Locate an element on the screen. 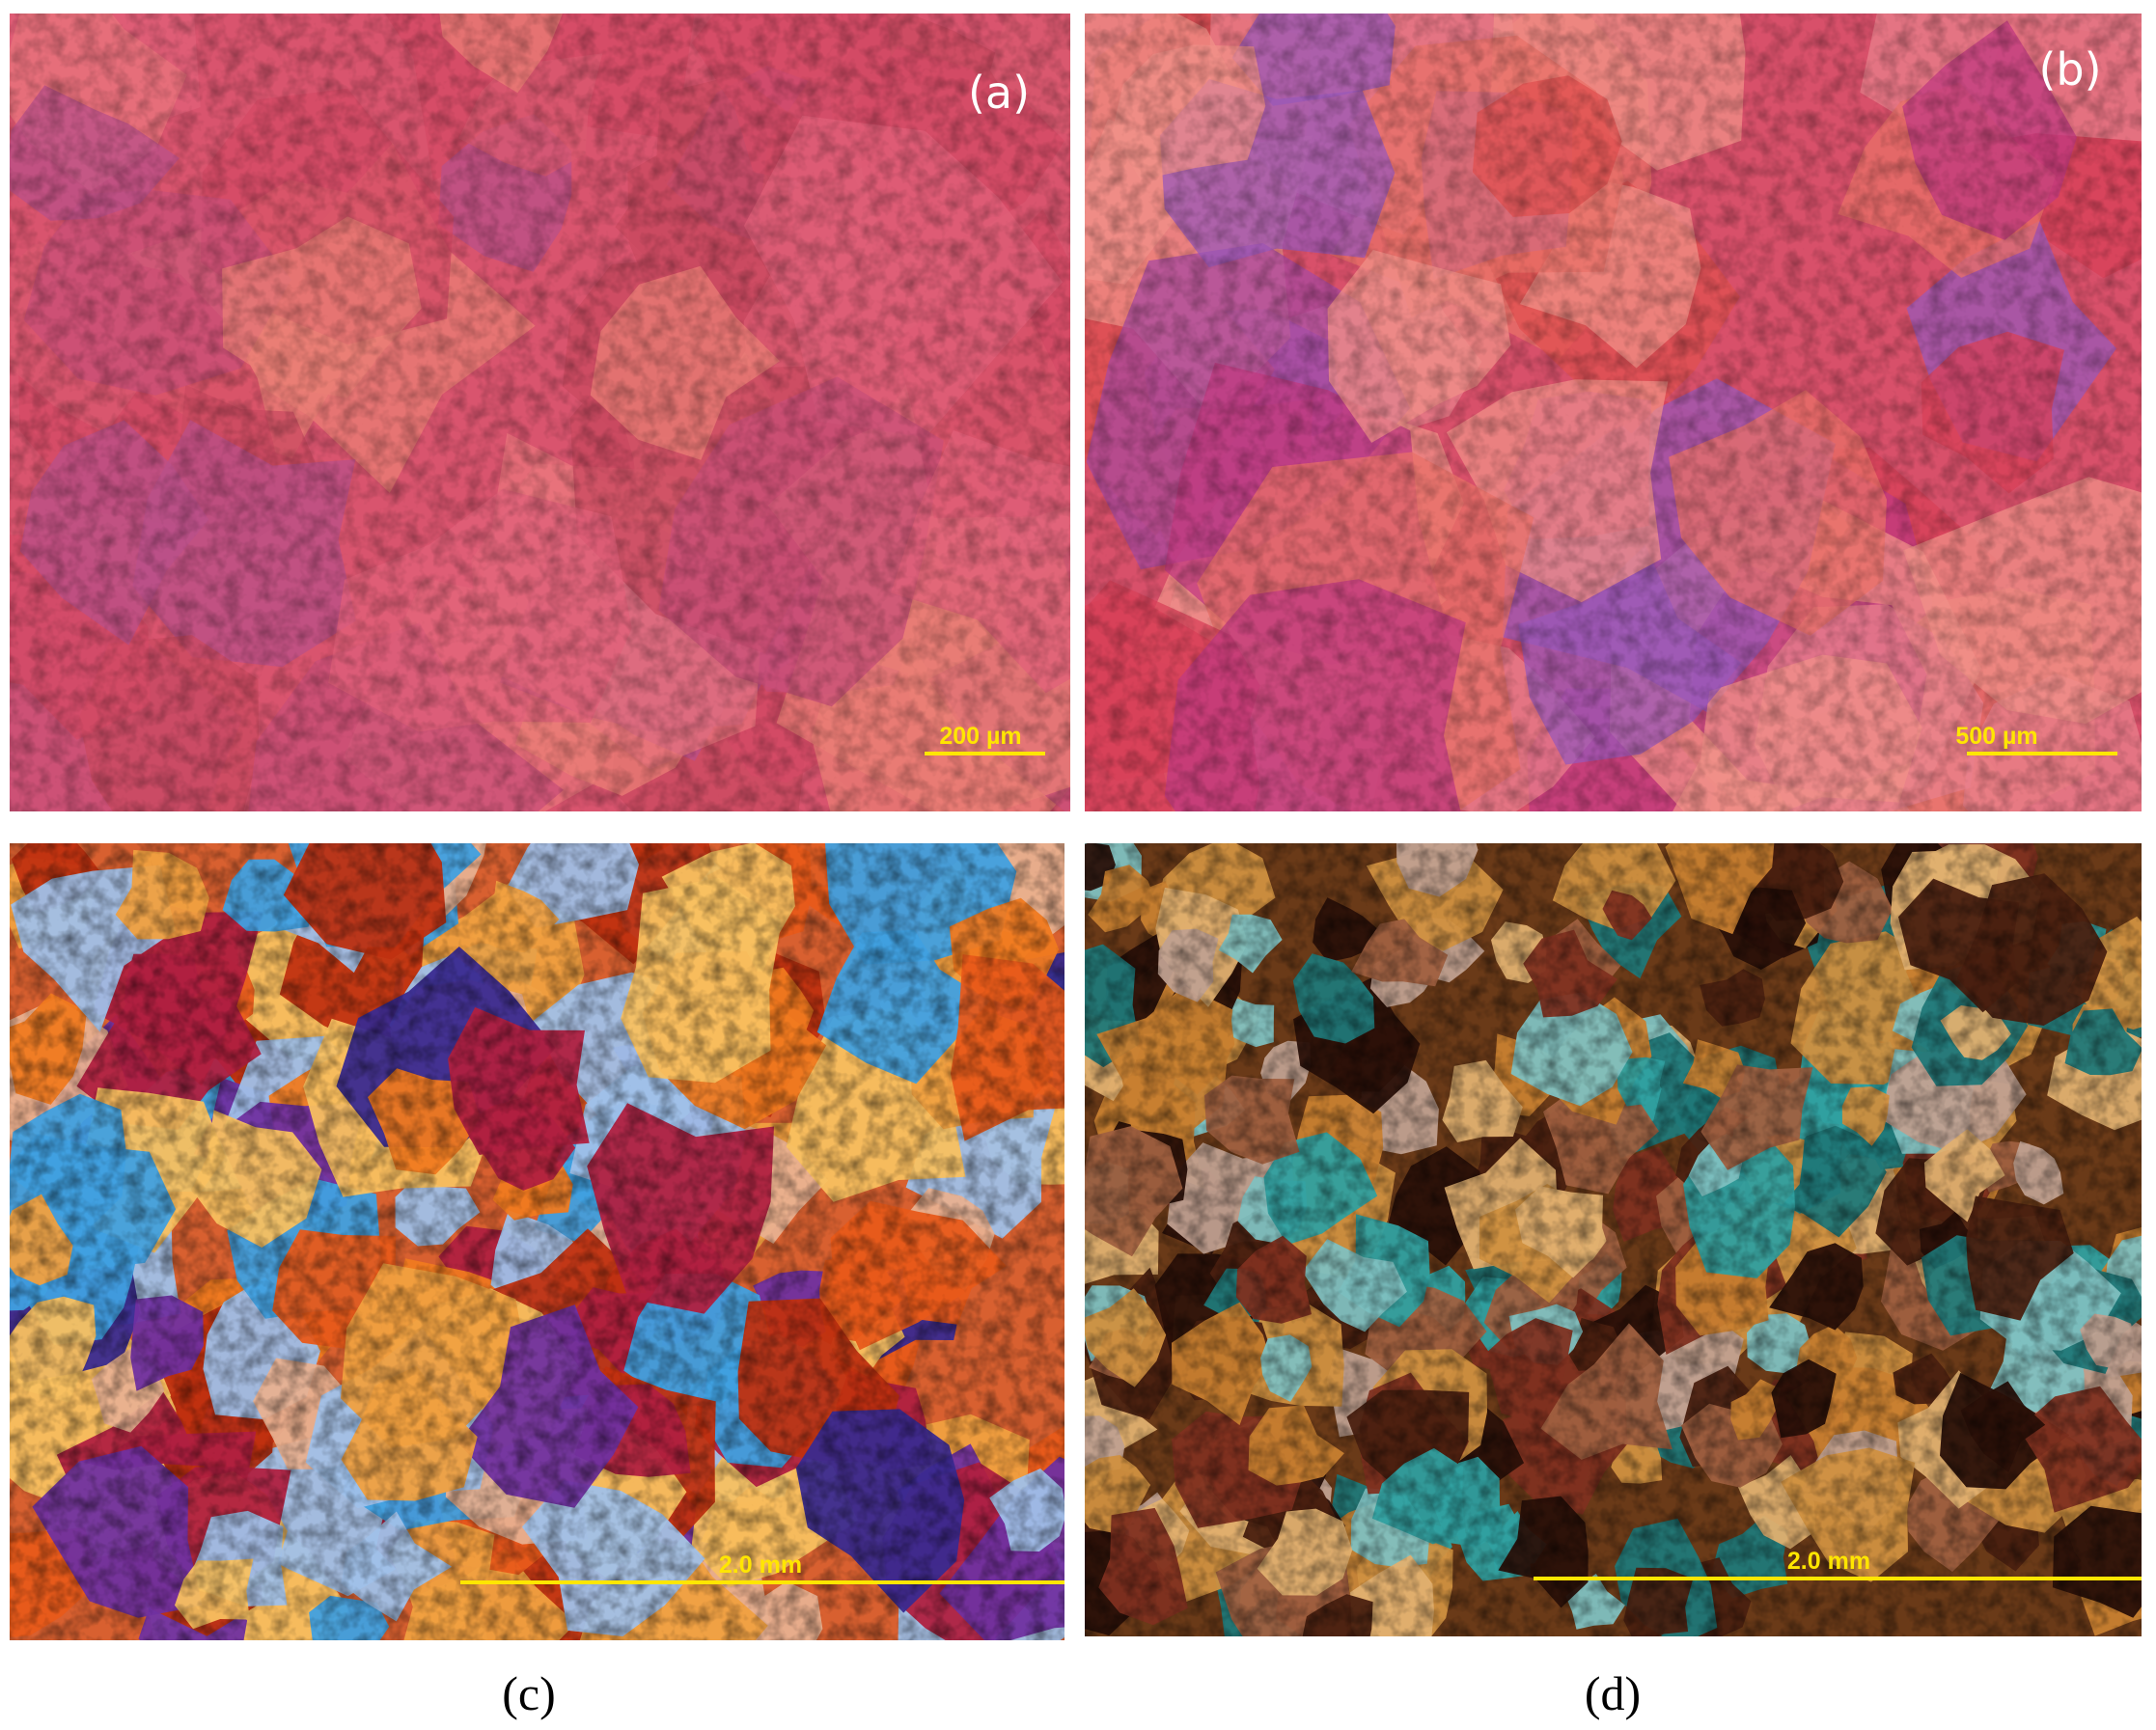 The width and height of the screenshot is (2156, 1730). scale-bar-label: 500 µm is located at coordinates (1996, 736).